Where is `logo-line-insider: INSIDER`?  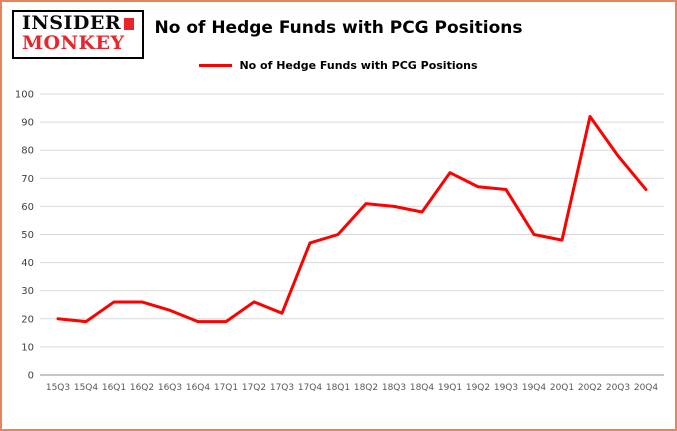
logo-line-insider: INSIDER is located at coordinates (78, 23).